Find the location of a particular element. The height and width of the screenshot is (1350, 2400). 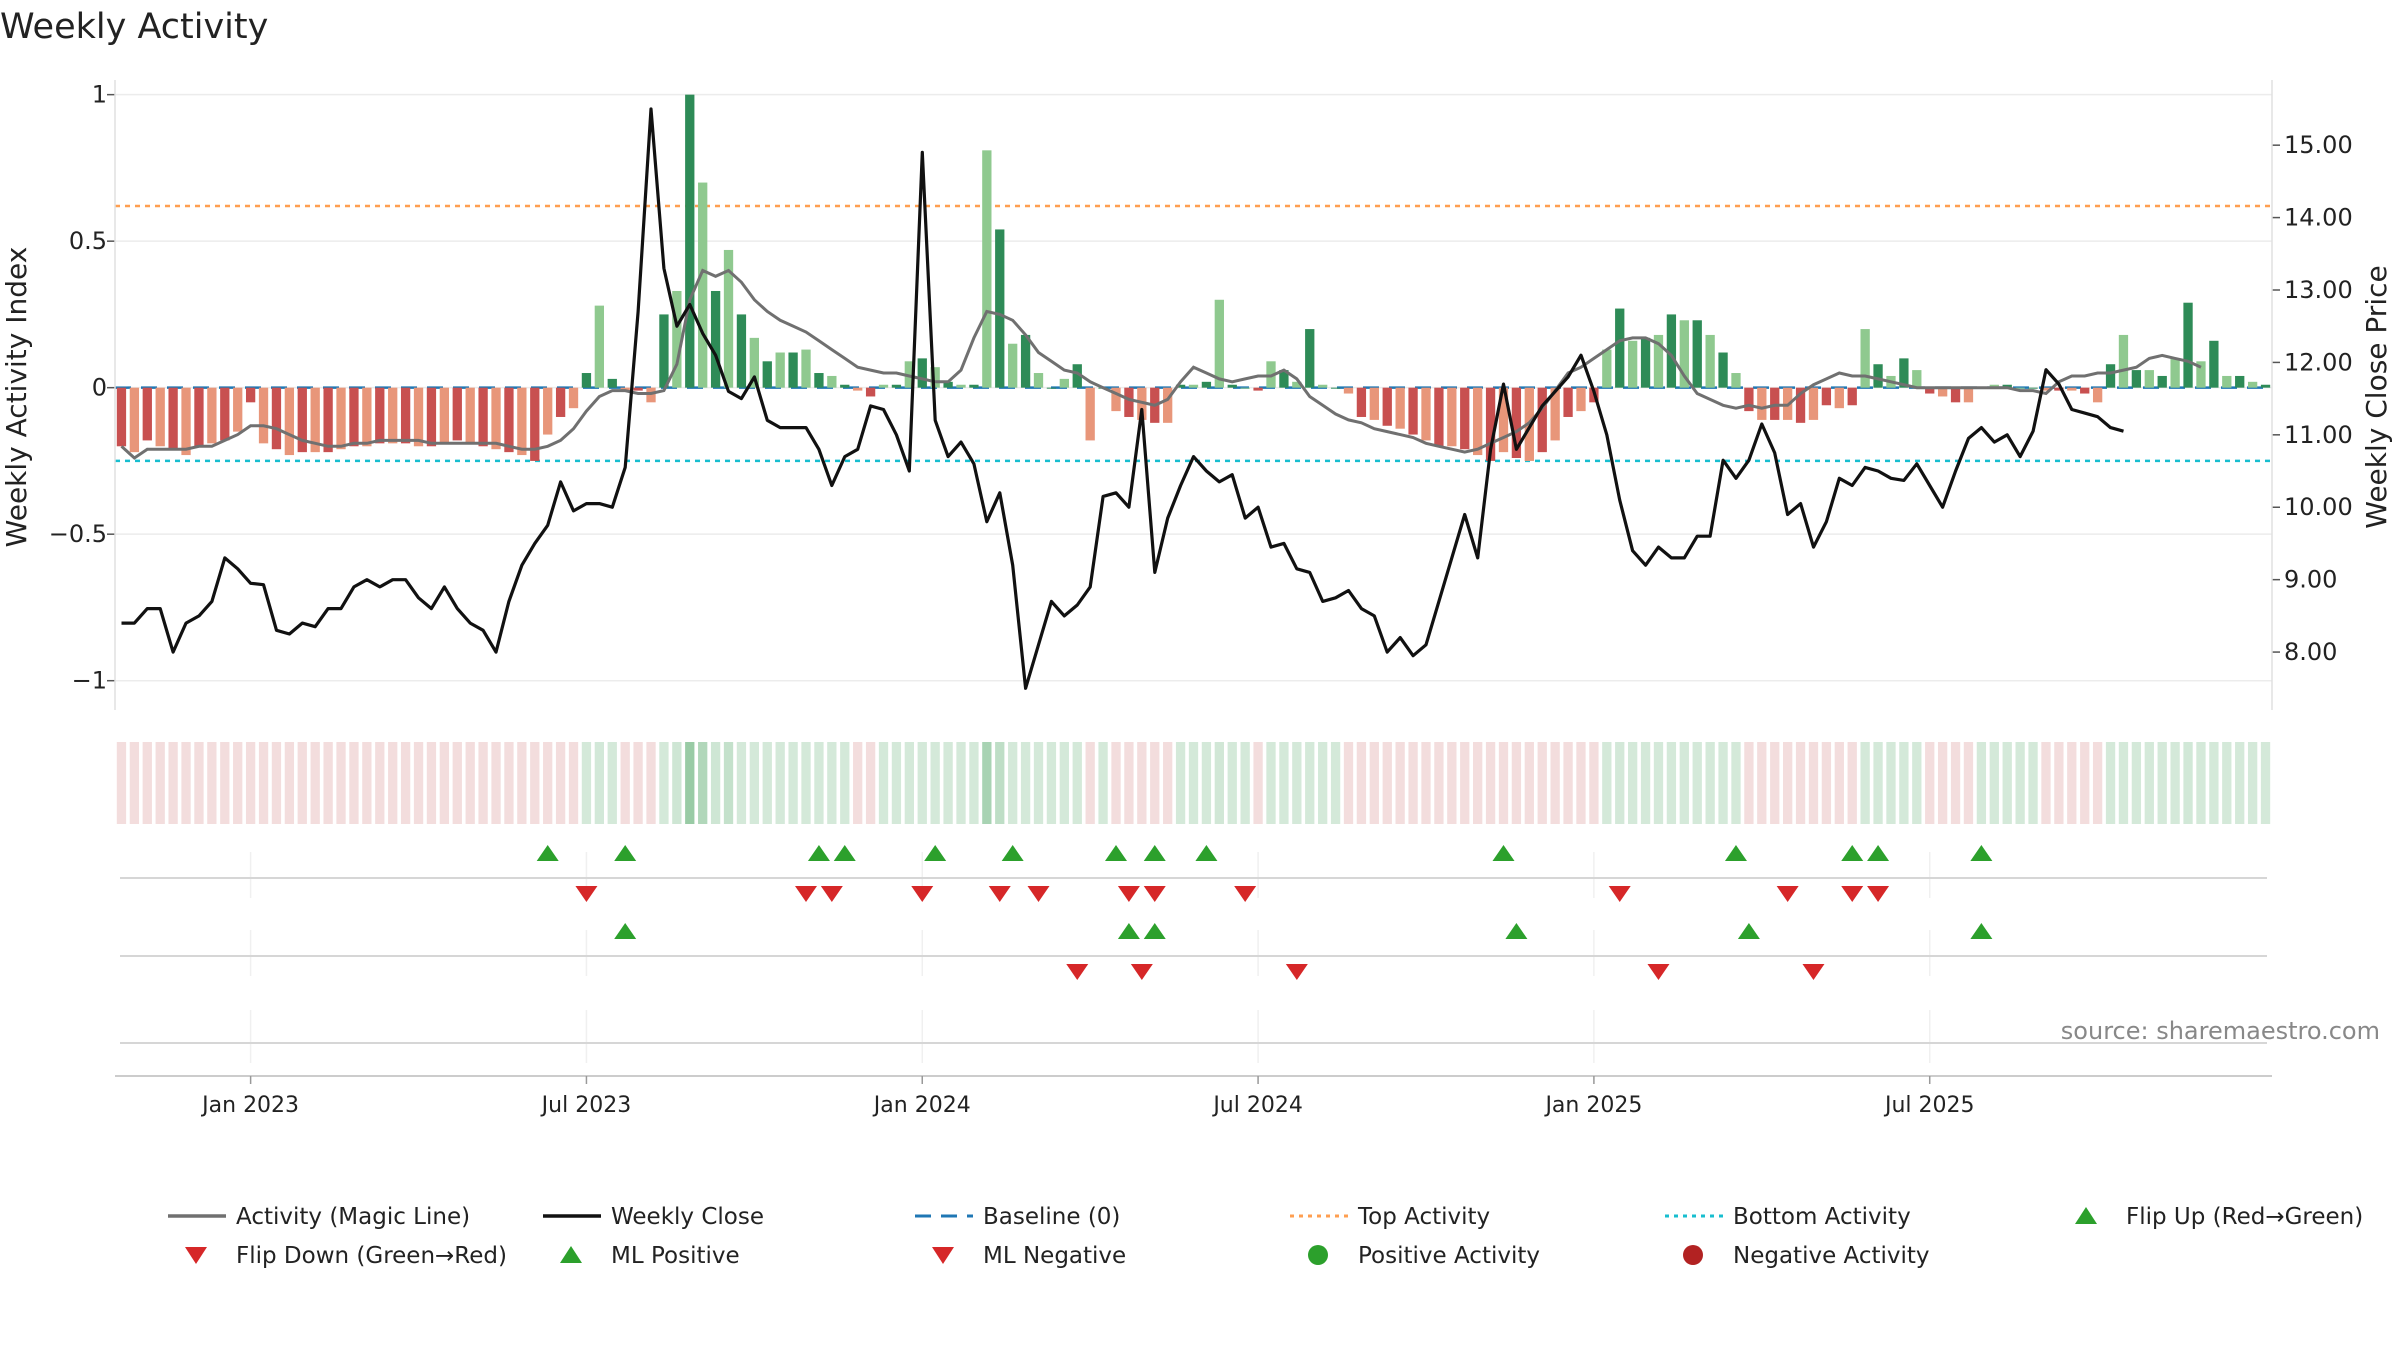

x-tick-label-0: Jan 2023 is located at coordinates (249, 1105).